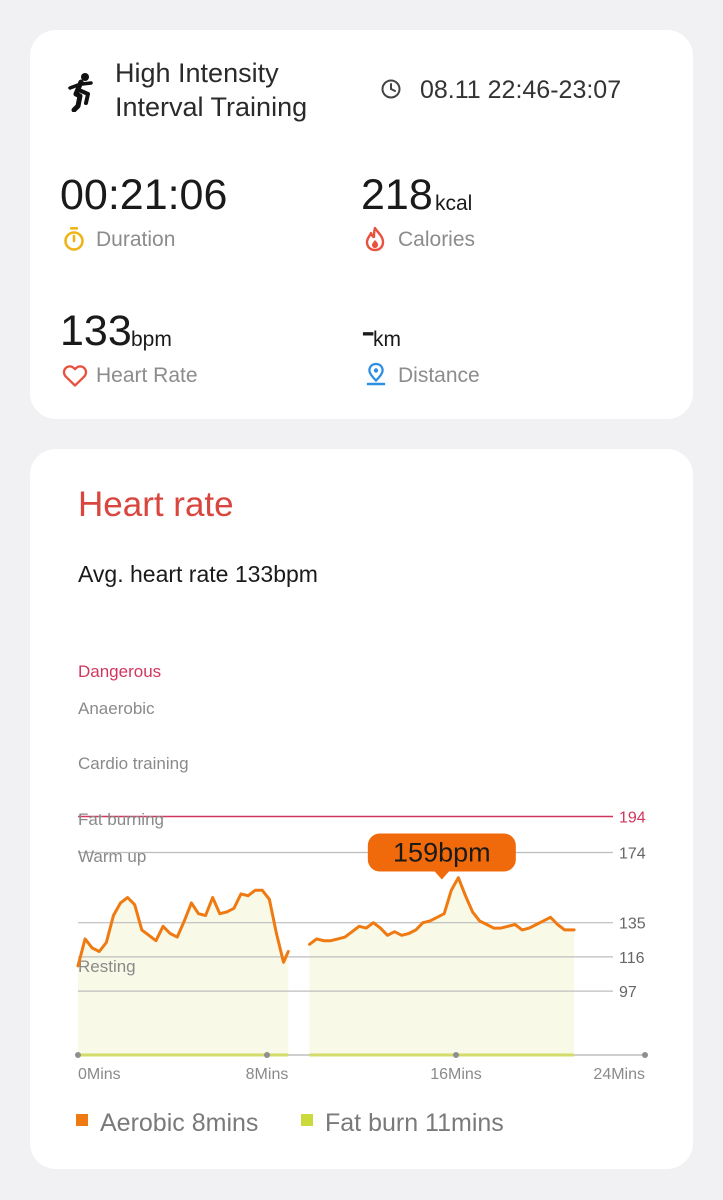  I want to click on peak-callout-pointer, so click(441, 875).